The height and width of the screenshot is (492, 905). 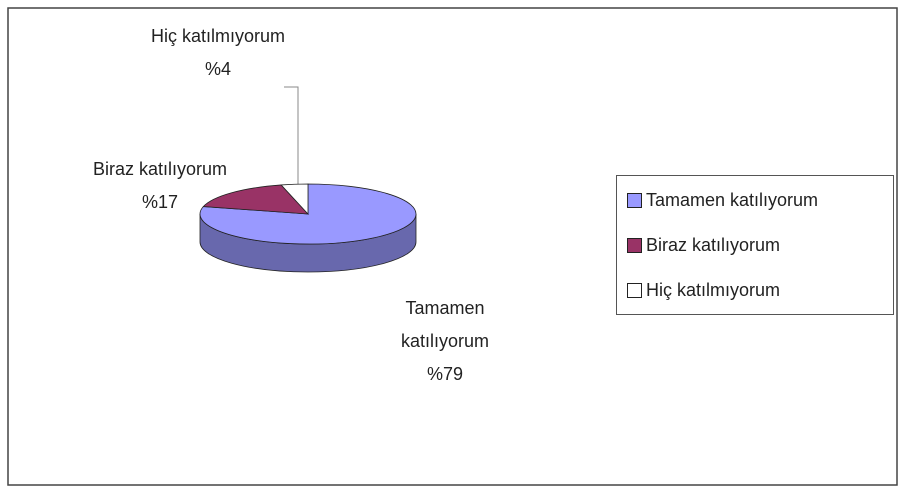 What do you see at coordinates (291, 143) in the screenshot?
I see `leader-line` at bounding box center [291, 143].